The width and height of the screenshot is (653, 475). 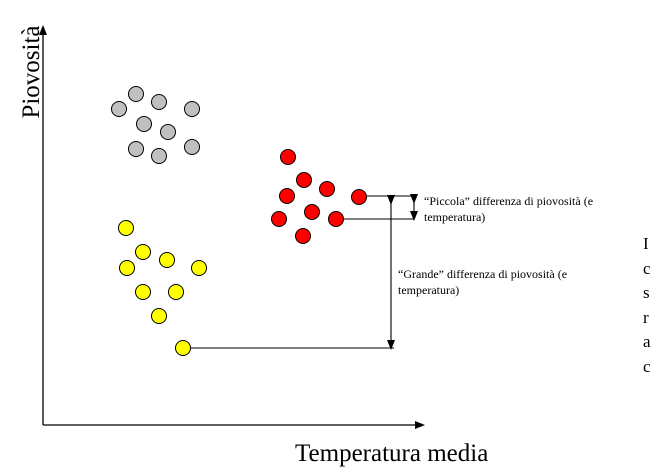 What do you see at coordinates (646, 317) in the screenshot?
I see `side-text-char: r` at bounding box center [646, 317].